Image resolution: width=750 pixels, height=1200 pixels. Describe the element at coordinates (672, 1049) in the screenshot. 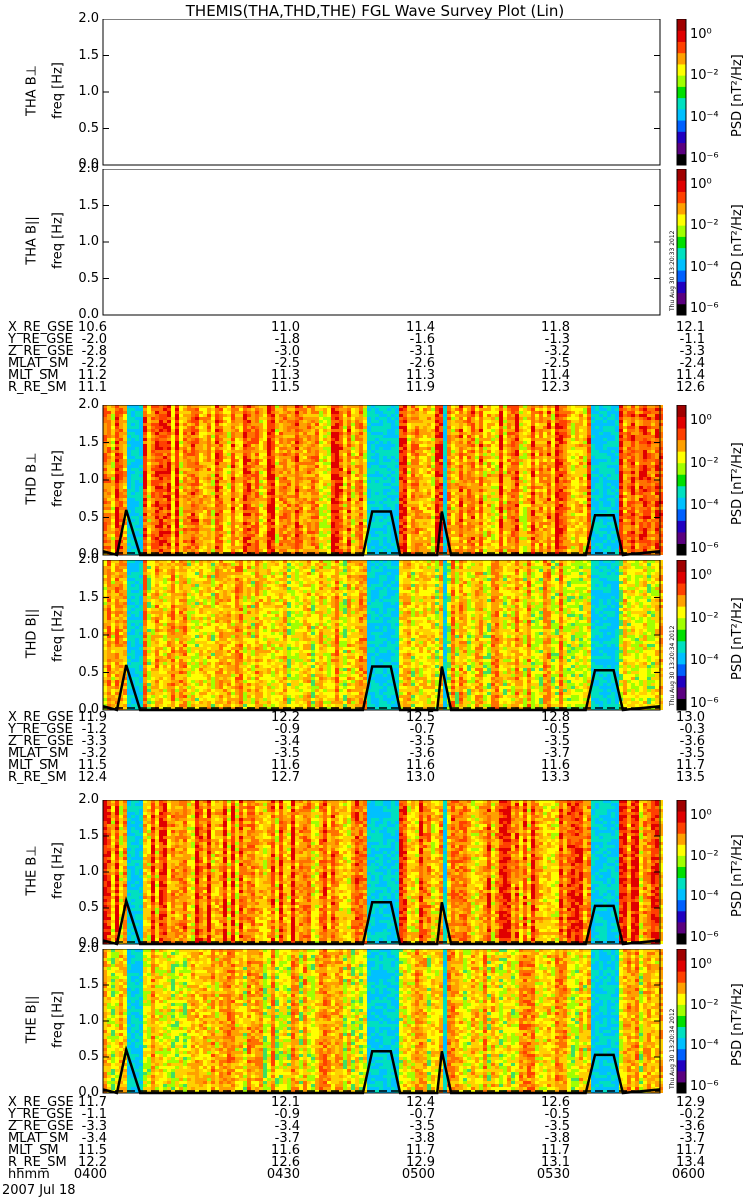

I see `timestamp-label: Thu Aug 30 13:20:34 2012` at that location.